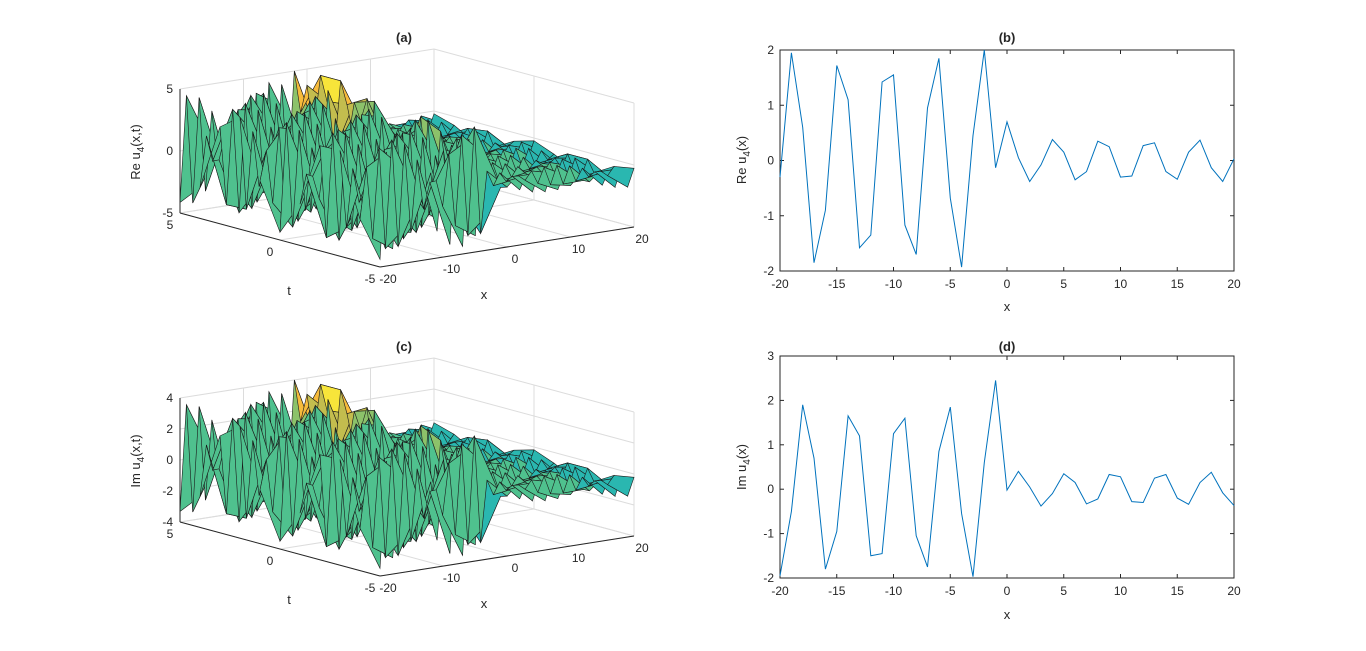 This screenshot has width=1366, height=651. What do you see at coordinates (167, 213) in the screenshot?
I see `z-tick-label: -5` at bounding box center [167, 213].